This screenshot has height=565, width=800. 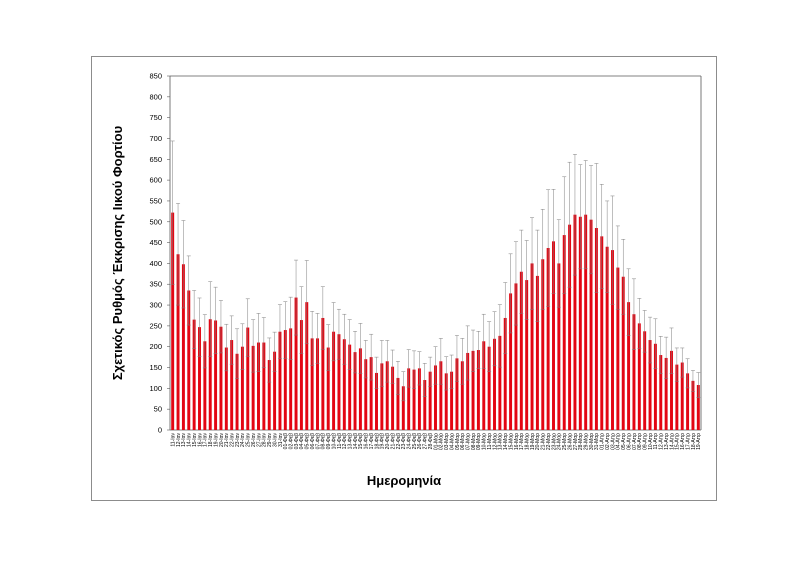 I want to click on x-tick-label: 02-Φεβ, so click(x=291, y=441).